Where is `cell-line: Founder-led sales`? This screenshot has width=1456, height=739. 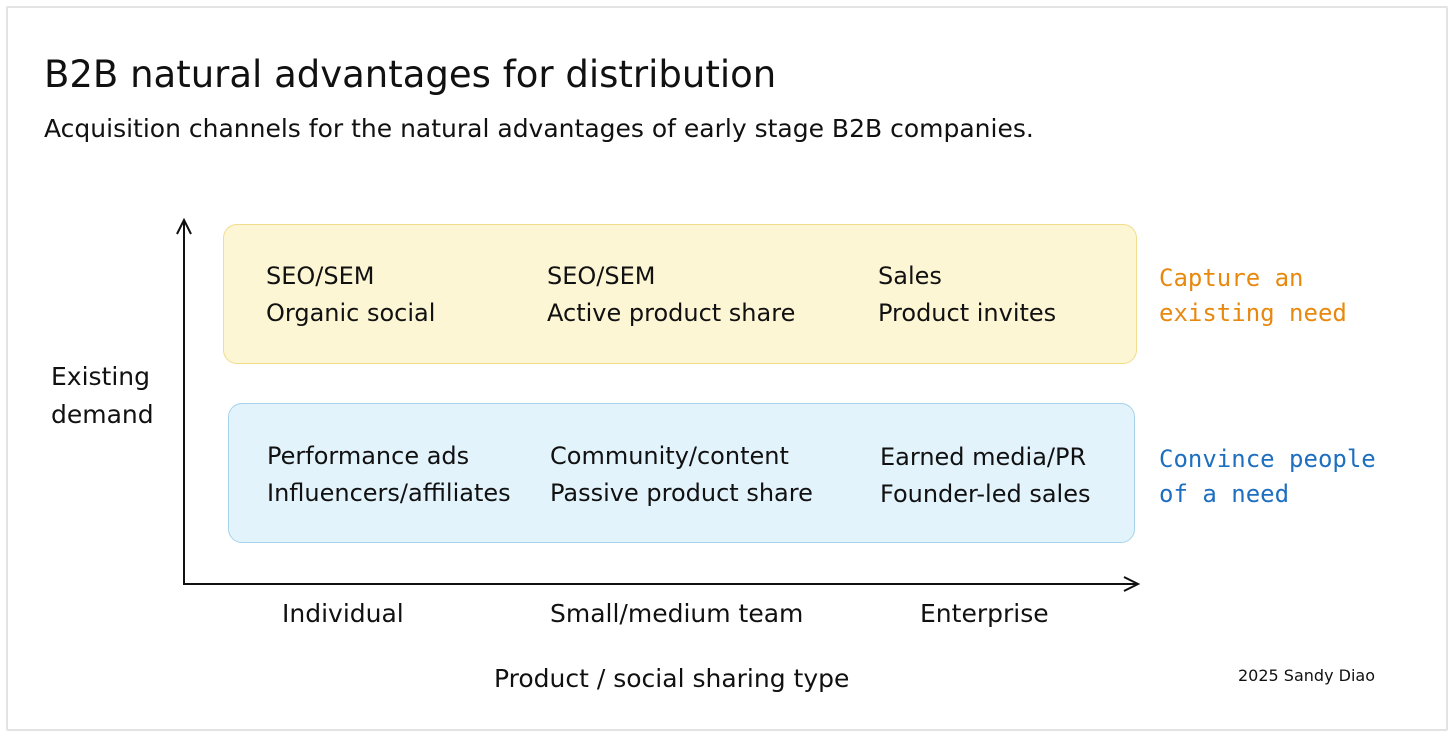 cell-line: Founder-led sales is located at coordinates (985, 493).